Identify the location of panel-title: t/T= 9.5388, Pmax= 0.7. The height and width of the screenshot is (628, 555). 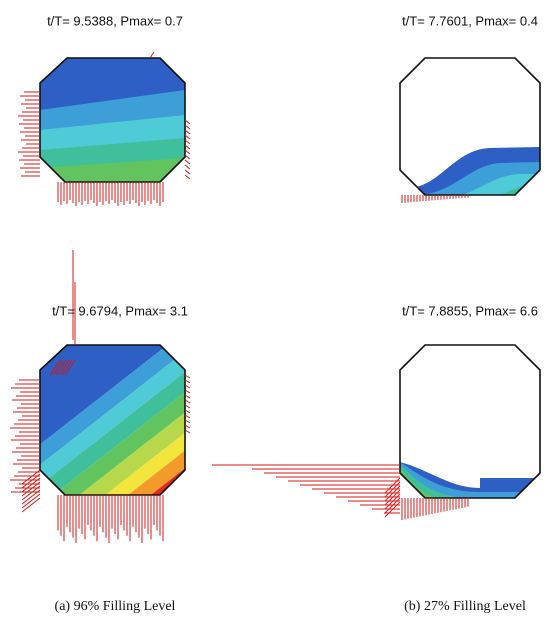
(115, 20).